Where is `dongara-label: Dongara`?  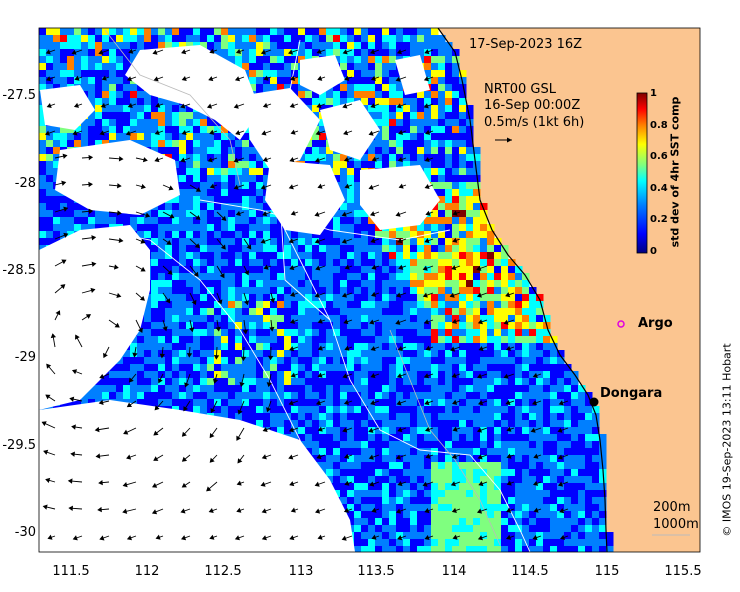 dongara-label: Dongara is located at coordinates (631, 393).